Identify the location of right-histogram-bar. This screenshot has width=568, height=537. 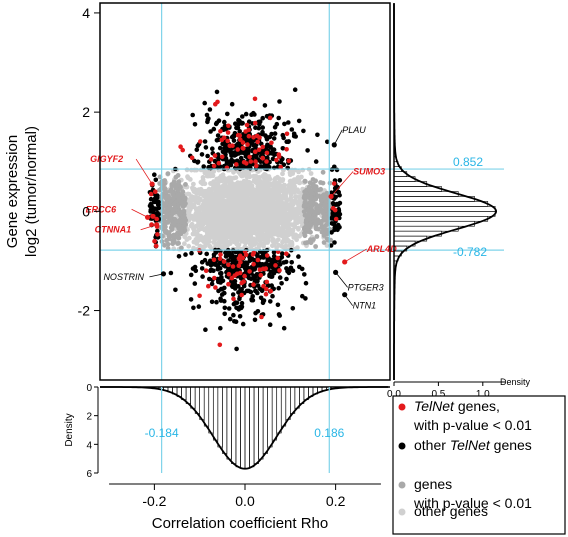
(426, 228).